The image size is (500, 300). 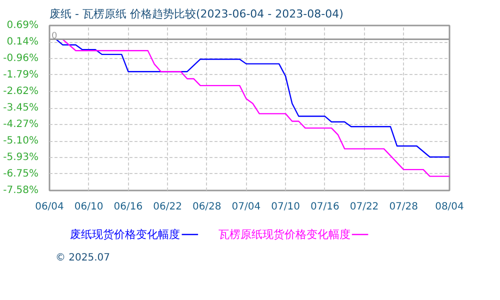 What do you see at coordinates (89, 207) in the screenshot?
I see `x-tick-label: 06/10` at bounding box center [89, 207].